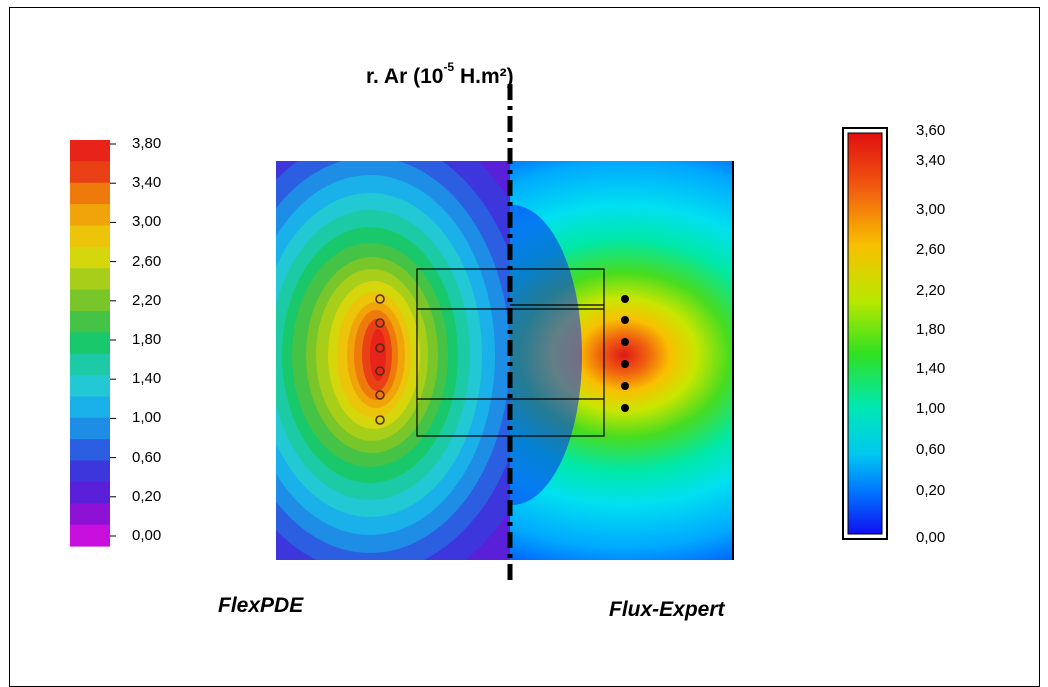 The width and height of the screenshot is (1048, 687). Describe the element at coordinates (667, 609) in the screenshot. I see `flux-expert-caption: Flux-Expert` at that location.